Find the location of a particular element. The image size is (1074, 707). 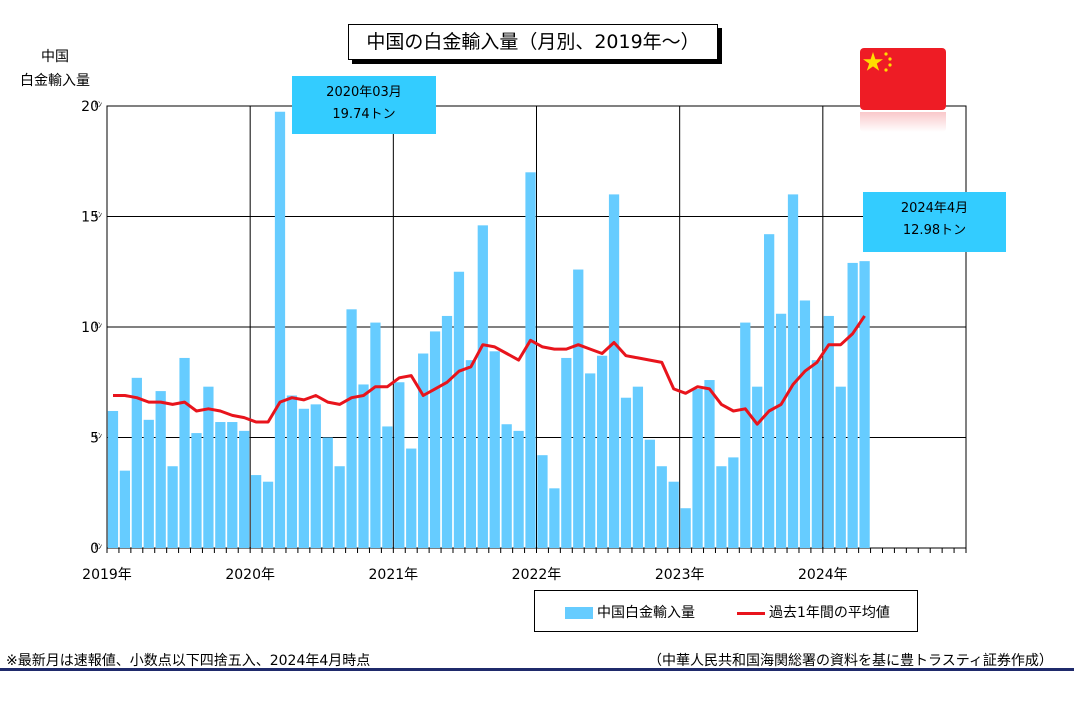

callout-max-amount: 19.74トン is located at coordinates (364, 114).